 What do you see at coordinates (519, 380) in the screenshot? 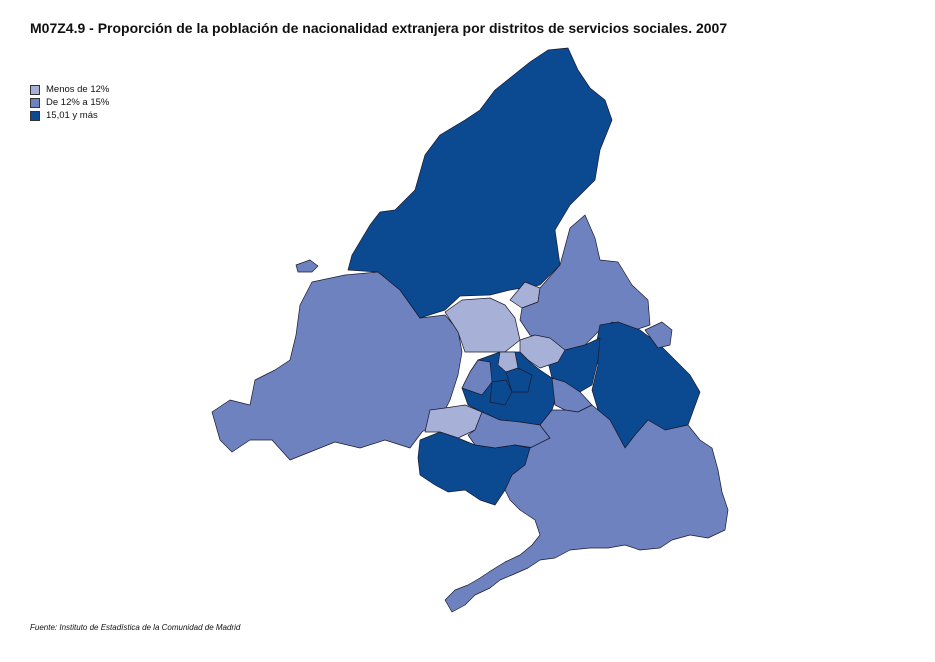
I see `district-center-c` at bounding box center [519, 380].